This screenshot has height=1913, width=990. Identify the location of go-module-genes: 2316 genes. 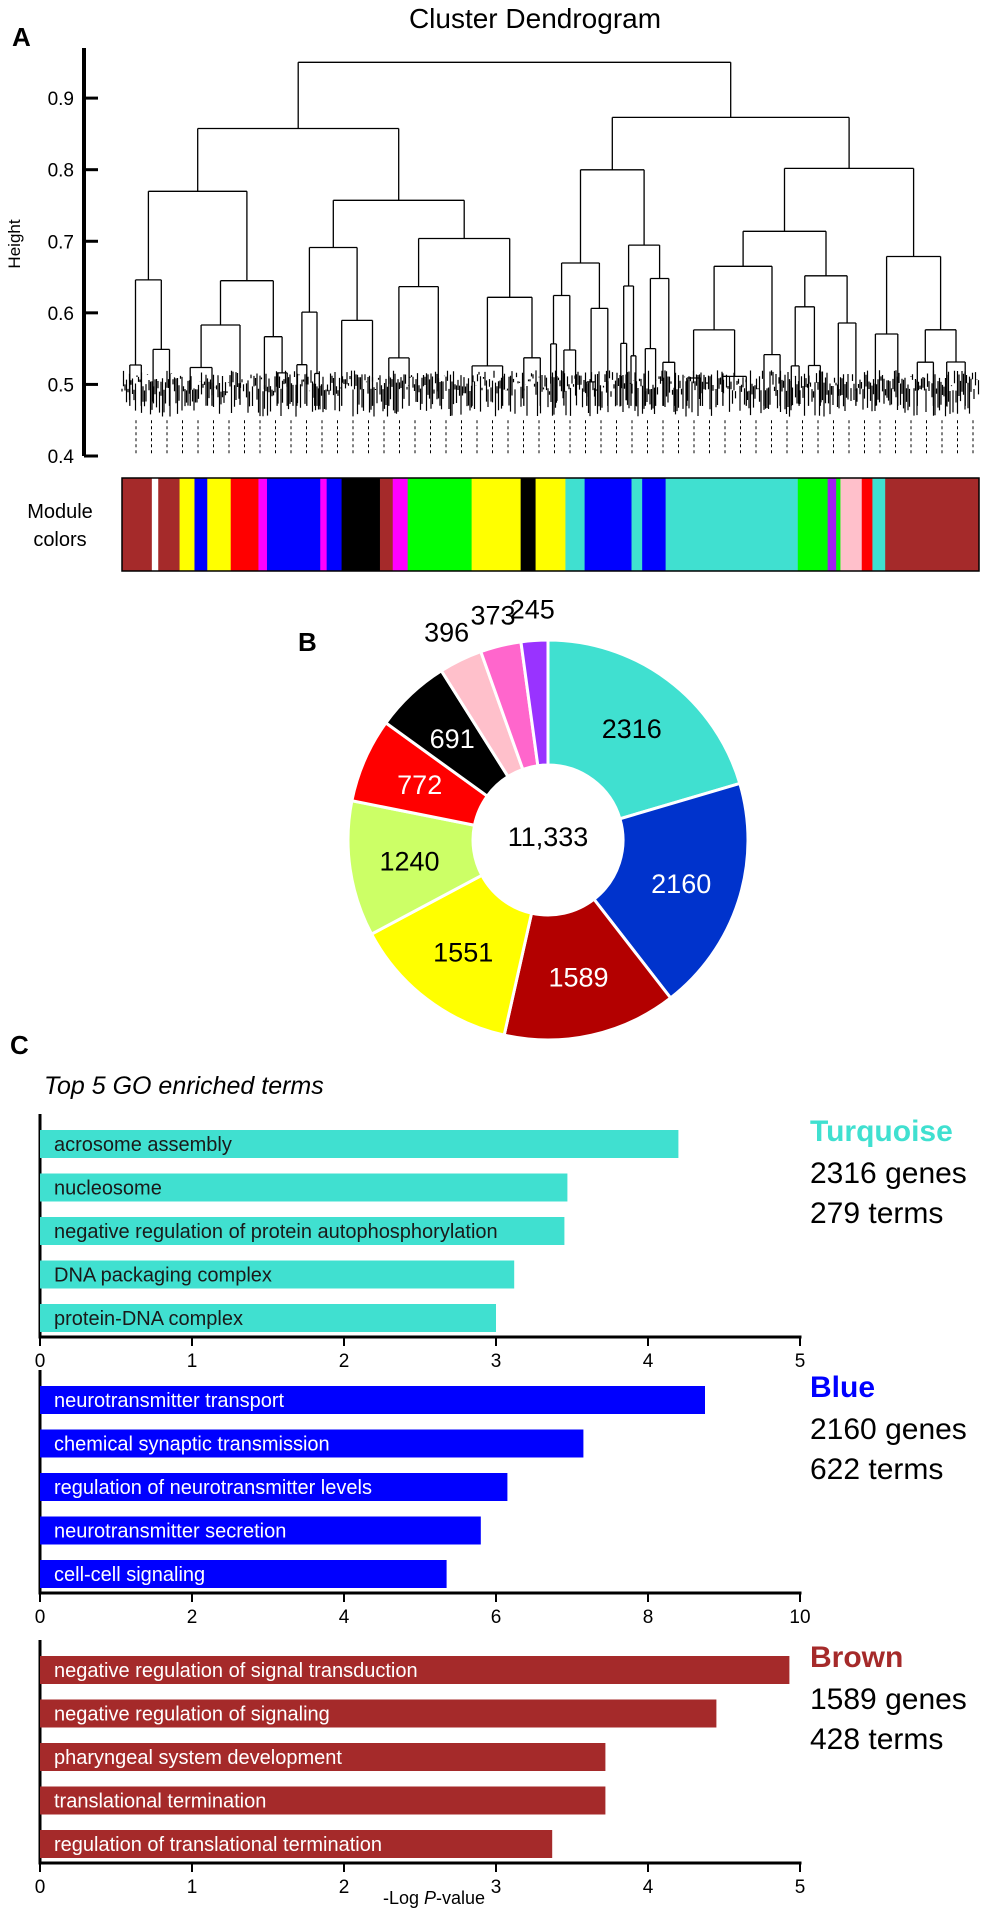
(888, 1173).